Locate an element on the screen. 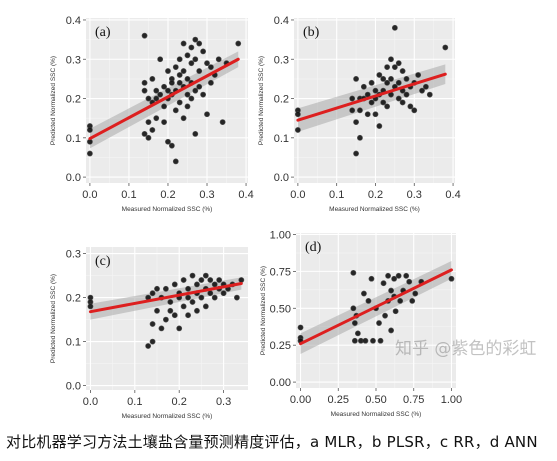 The image size is (557, 461). y-tick-label: 0.1 is located at coordinates (73, 139).